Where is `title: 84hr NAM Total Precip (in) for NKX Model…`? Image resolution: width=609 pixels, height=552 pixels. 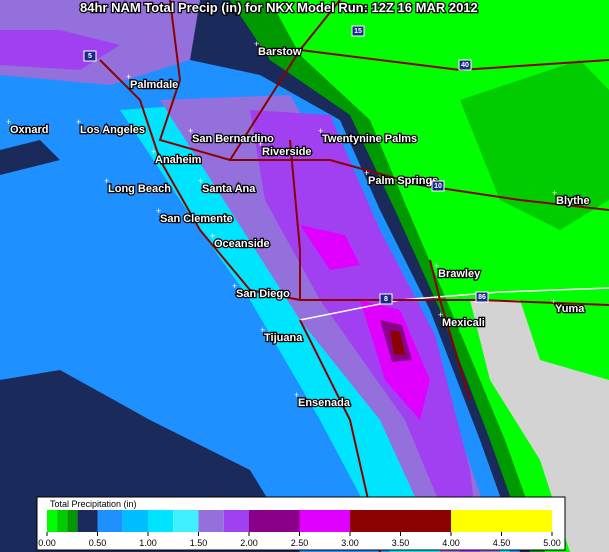 title: 84hr NAM Total Precip (in) for NKX Model… is located at coordinates (279, 7).